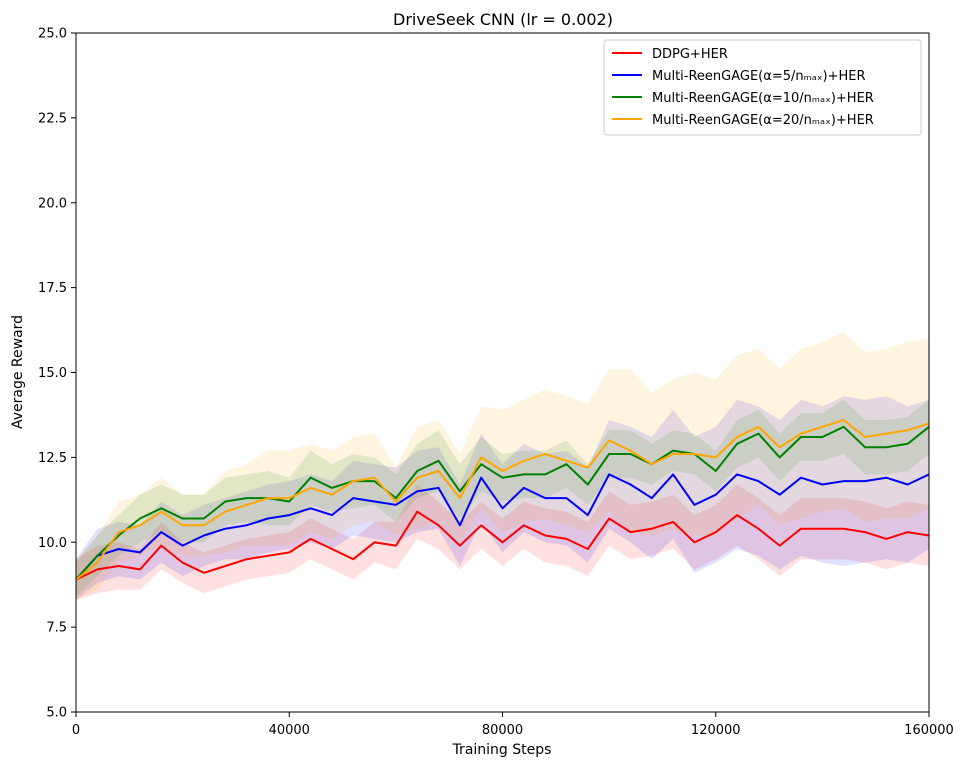 Image resolution: width=969 pixels, height=769 pixels. I want to click on x-axis-ticks: 0 40000 80000 120000 160000, so click(513, 725).